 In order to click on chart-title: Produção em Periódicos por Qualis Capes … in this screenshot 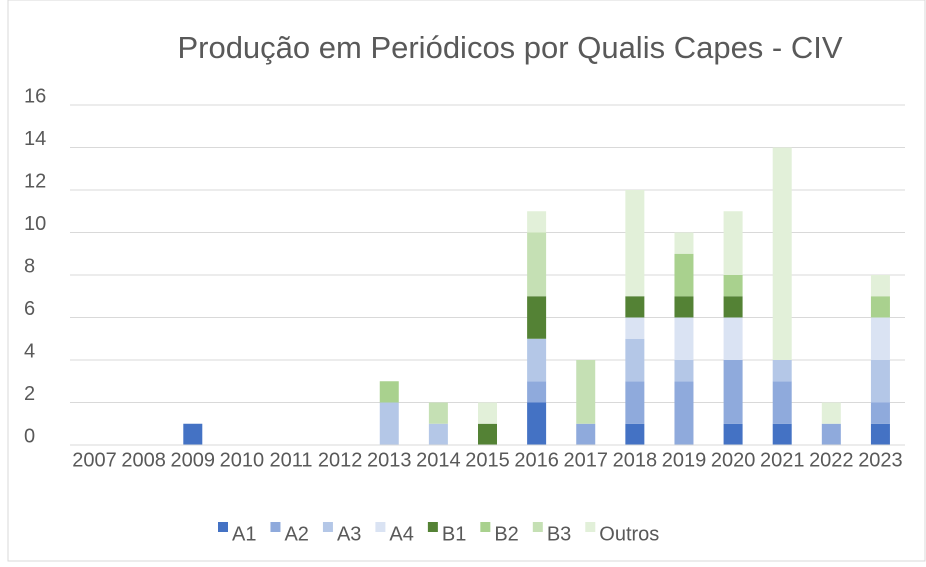, I will do `click(509, 47)`.